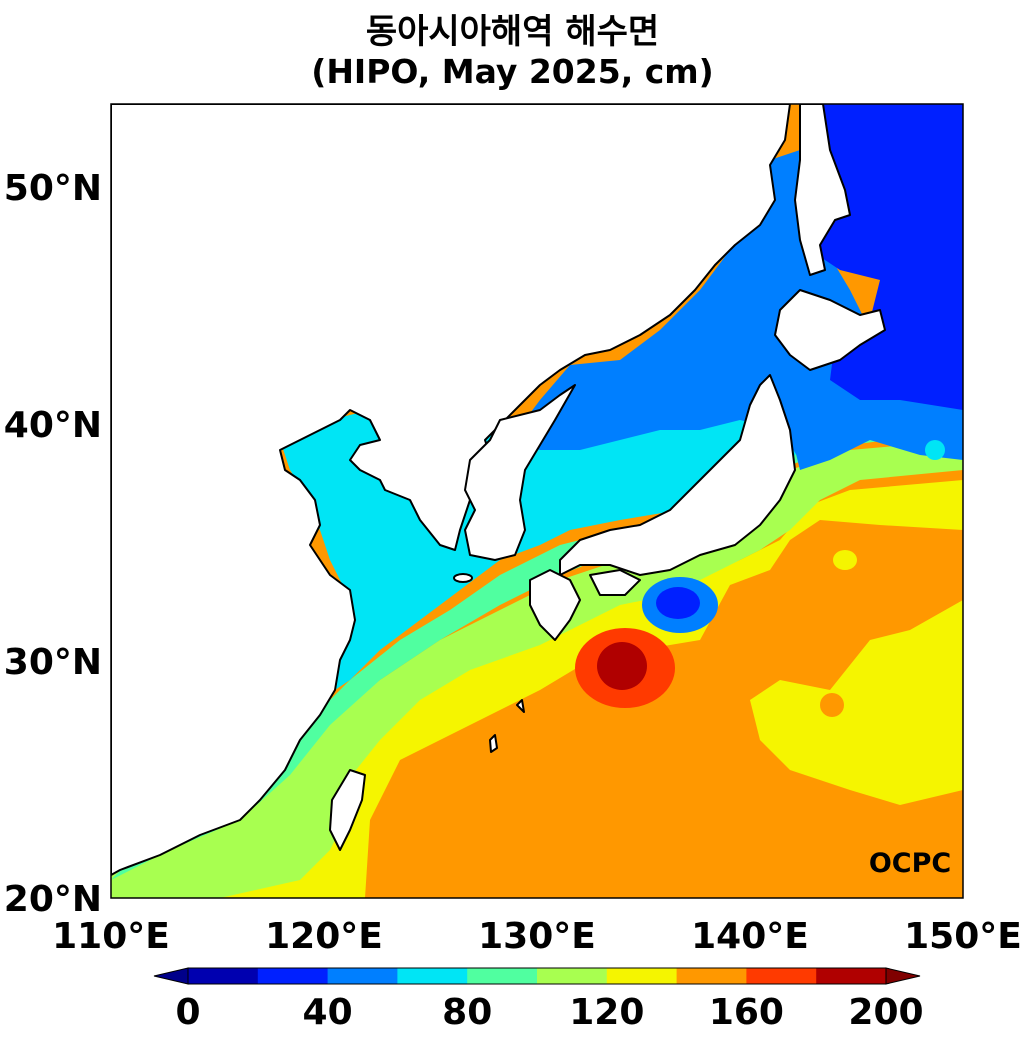 The image size is (1025, 1044). I want to click on map-subtitle: (HIPO, May 2025, cm), so click(512, 71).